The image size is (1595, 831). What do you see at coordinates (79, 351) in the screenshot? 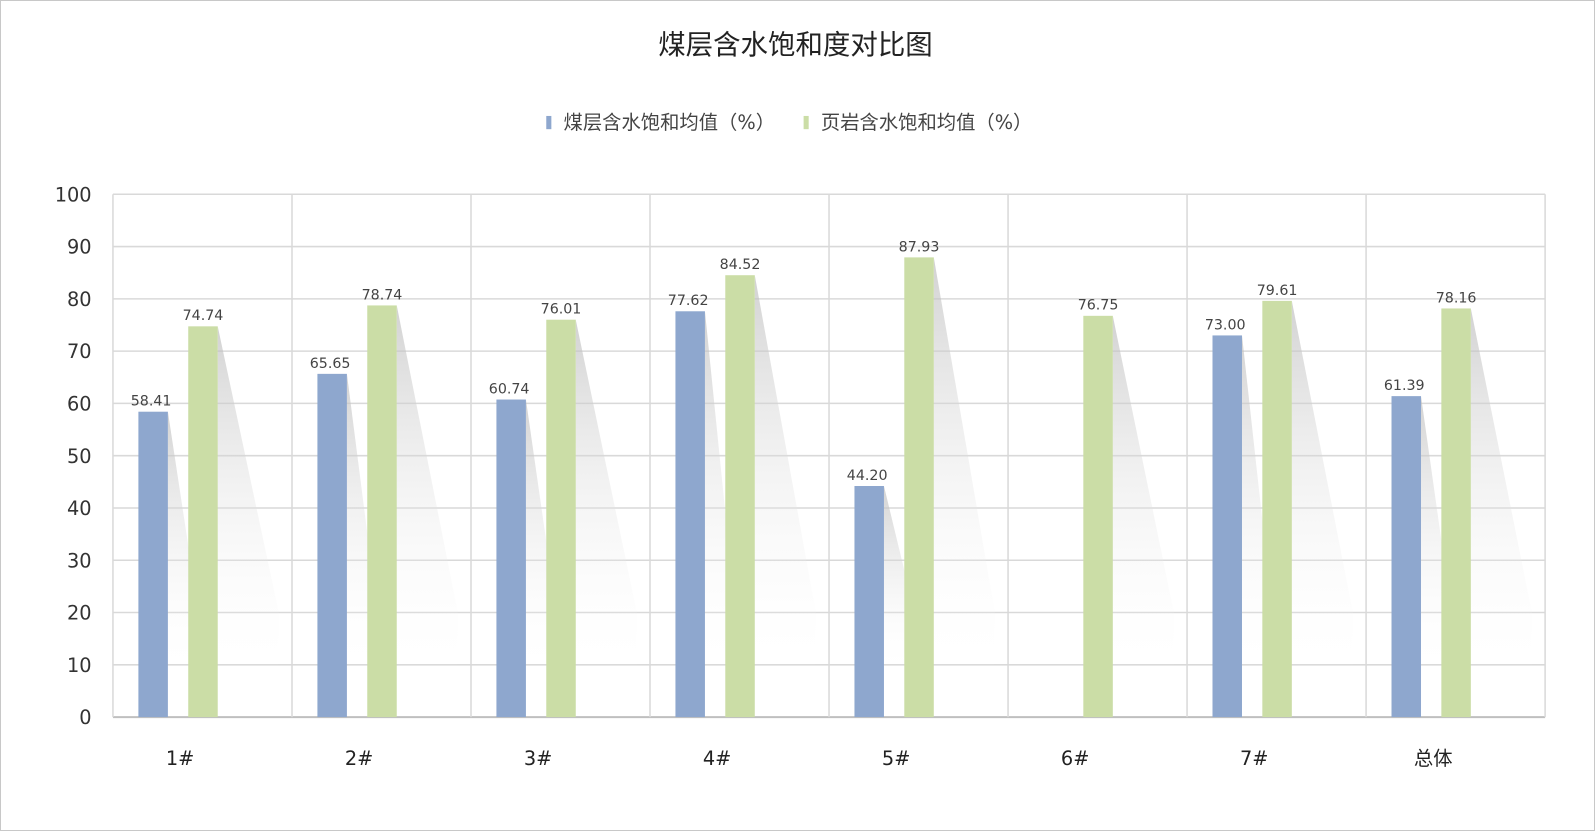
I see `y-tick-label: 70` at bounding box center [79, 351].